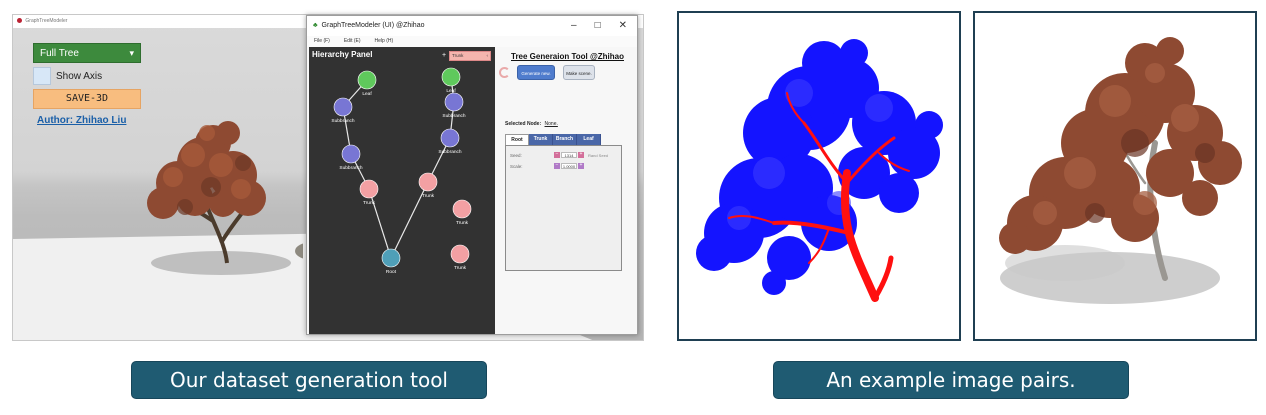  Describe the element at coordinates (472, 41) in the screenshot. I see `menu-bar: File (F) Edit (E) Help (H)` at that location.